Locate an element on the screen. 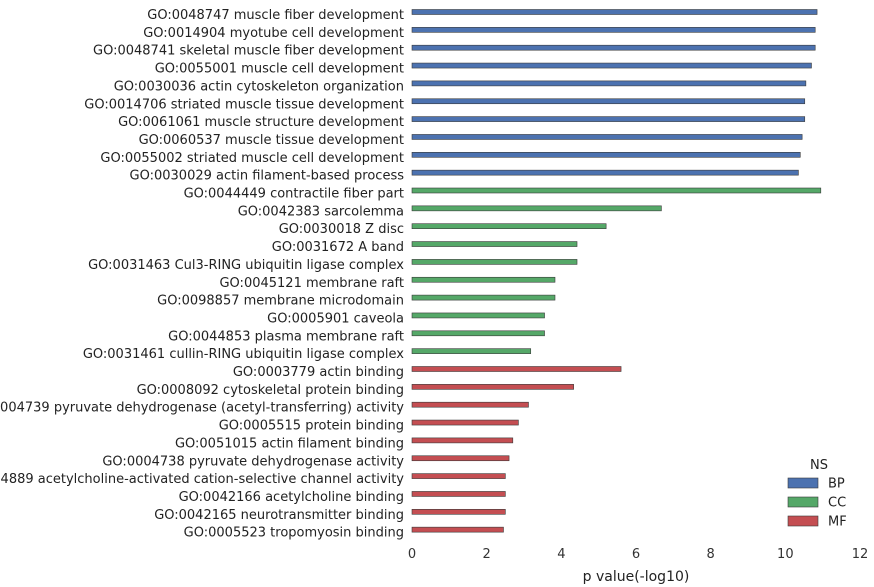 This screenshot has height=587, width=874. category-label: GO:0055001 muscle cell development is located at coordinates (279, 69).